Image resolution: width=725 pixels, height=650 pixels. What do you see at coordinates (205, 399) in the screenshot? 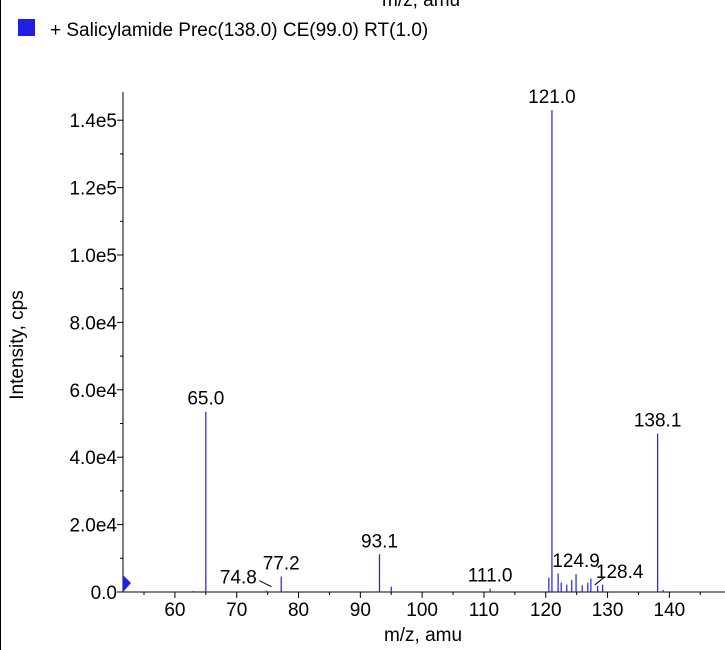
I see `peak-label: 65.0` at bounding box center [205, 399].